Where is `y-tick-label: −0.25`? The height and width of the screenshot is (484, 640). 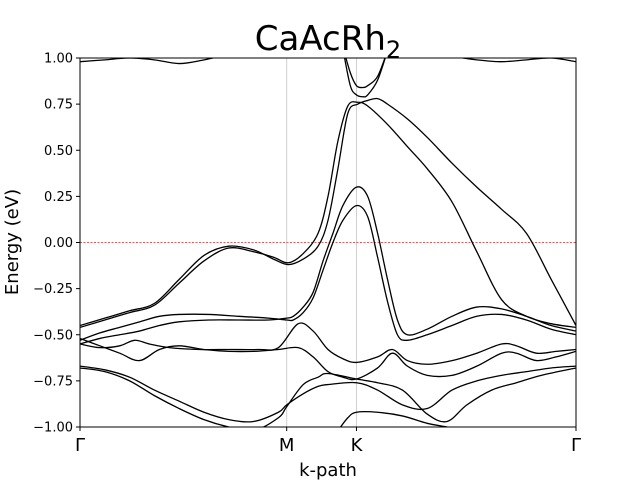
y-tick-label: −0.25 is located at coordinates (53, 289).